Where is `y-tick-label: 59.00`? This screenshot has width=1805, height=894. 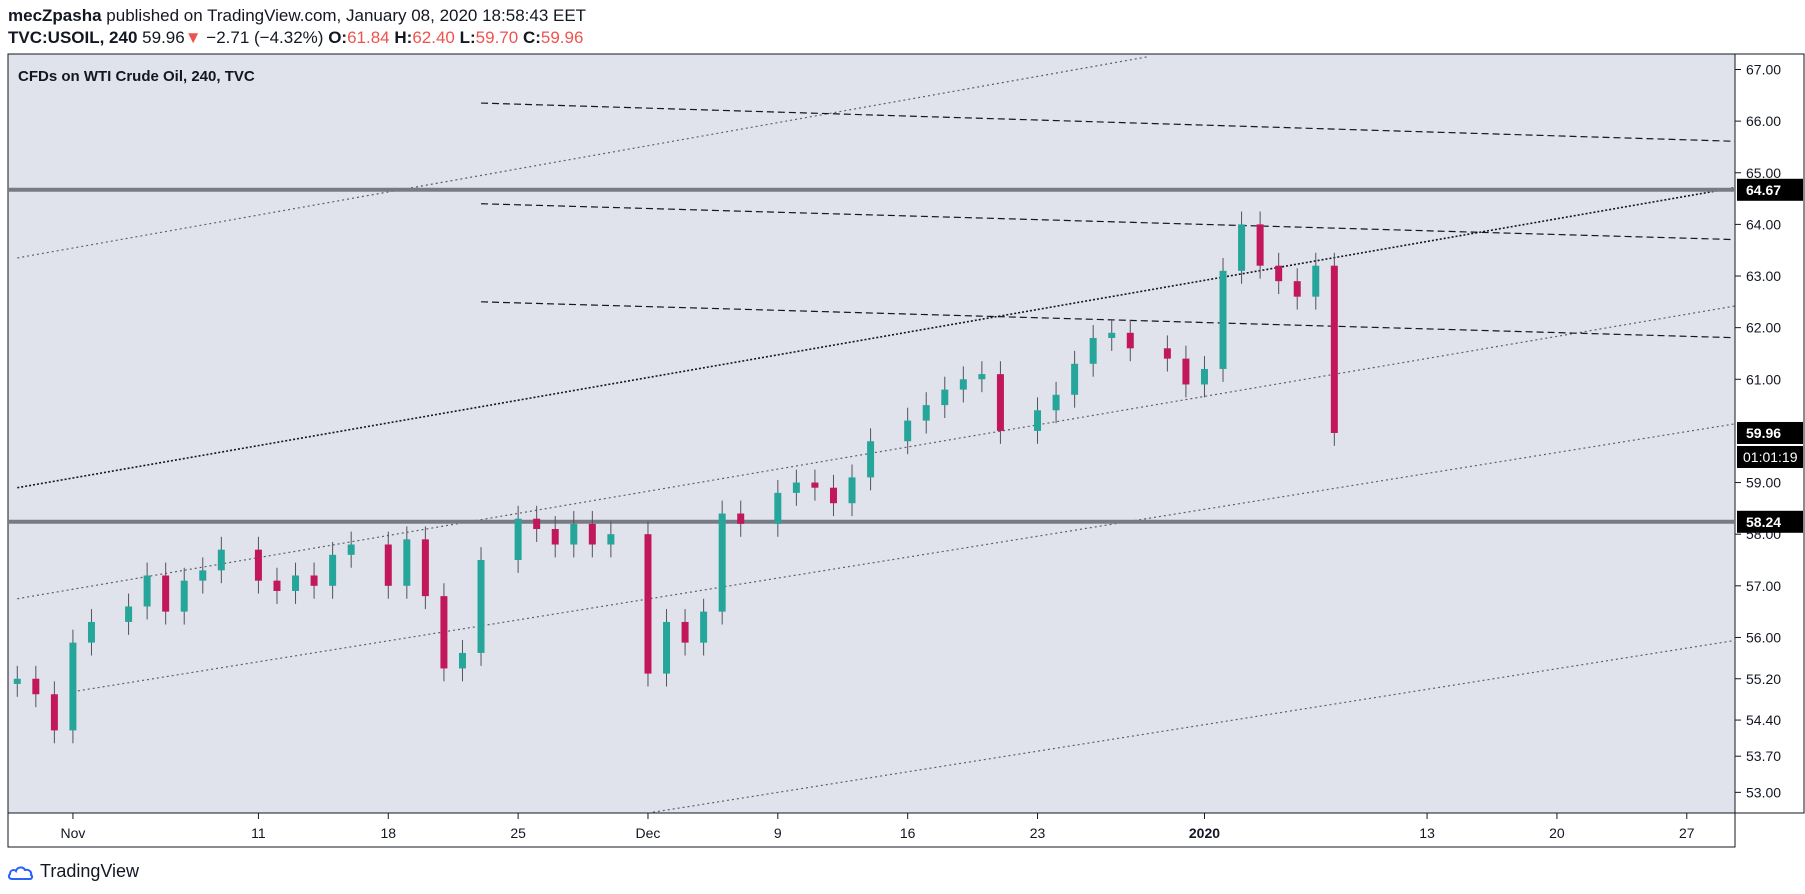 y-tick-label: 59.00 is located at coordinates (1763, 483).